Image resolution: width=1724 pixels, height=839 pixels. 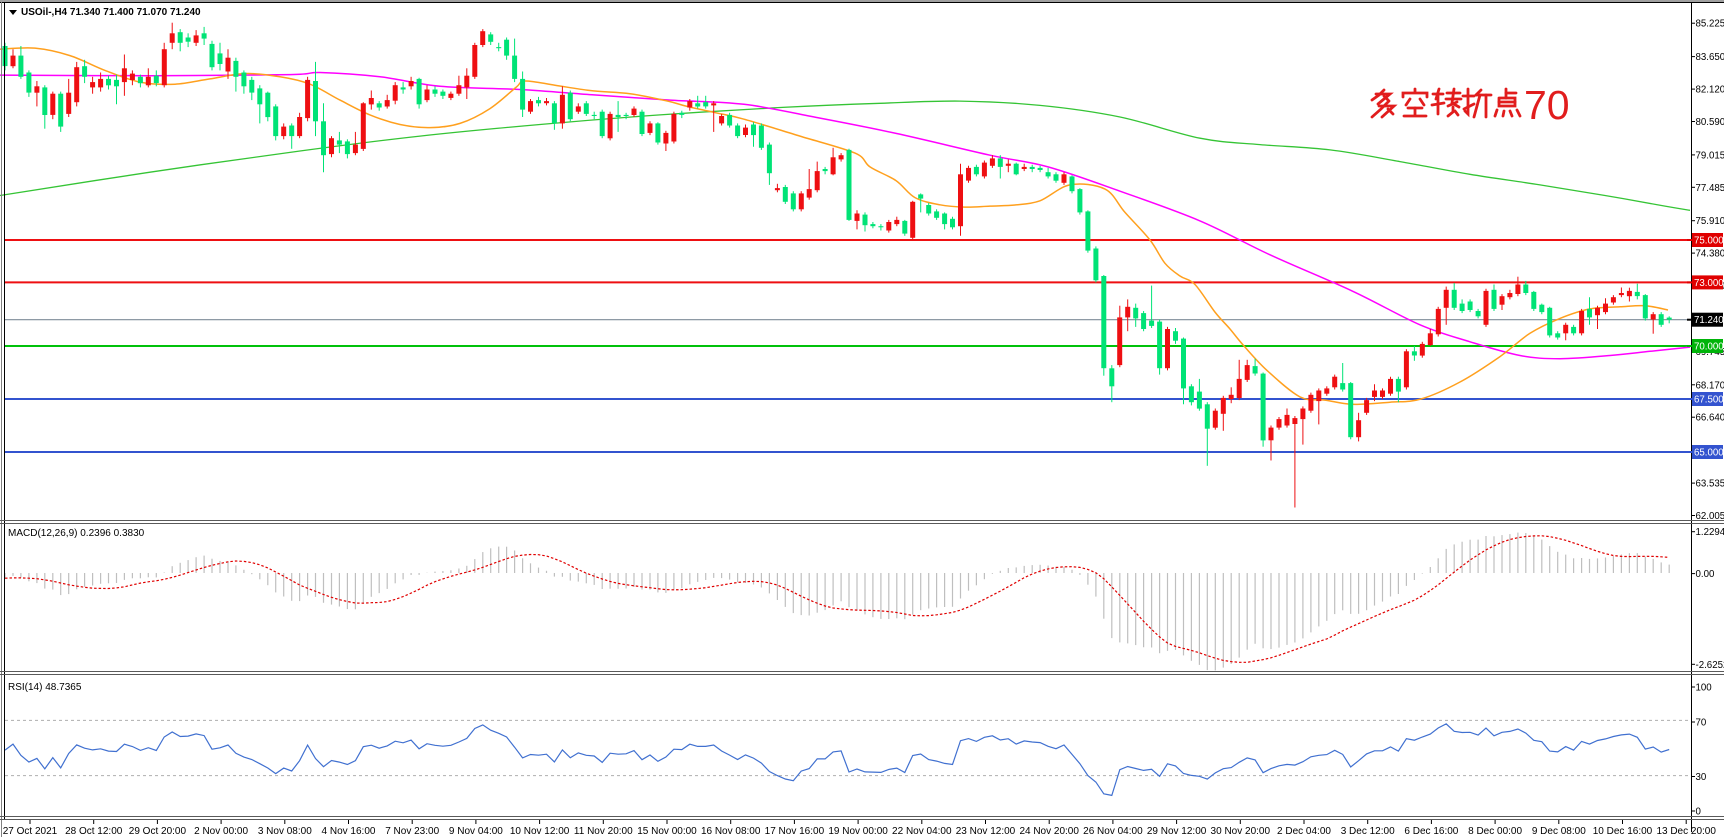 I want to click on svg-text: 2 Nov 00:00, so click(x=221, y=831).